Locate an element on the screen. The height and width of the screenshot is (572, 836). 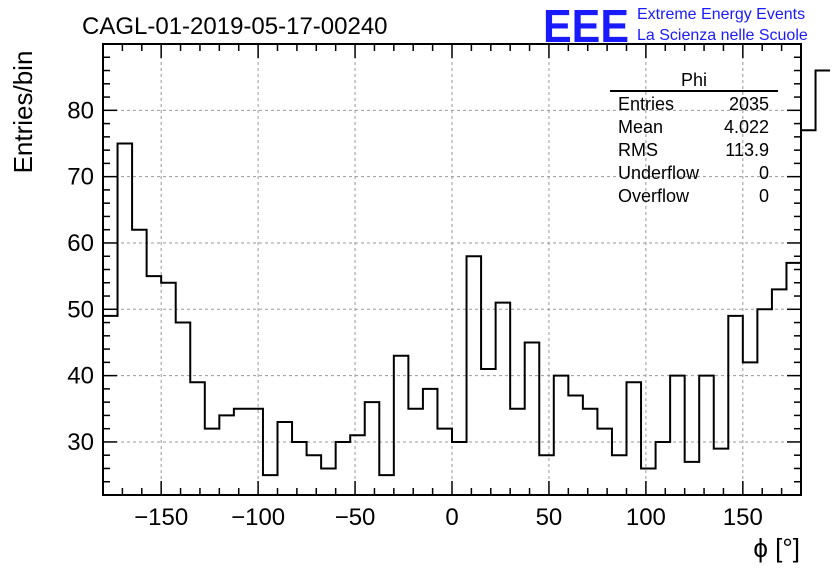
stats-label: Underflow is located at coordinates (659, 173).